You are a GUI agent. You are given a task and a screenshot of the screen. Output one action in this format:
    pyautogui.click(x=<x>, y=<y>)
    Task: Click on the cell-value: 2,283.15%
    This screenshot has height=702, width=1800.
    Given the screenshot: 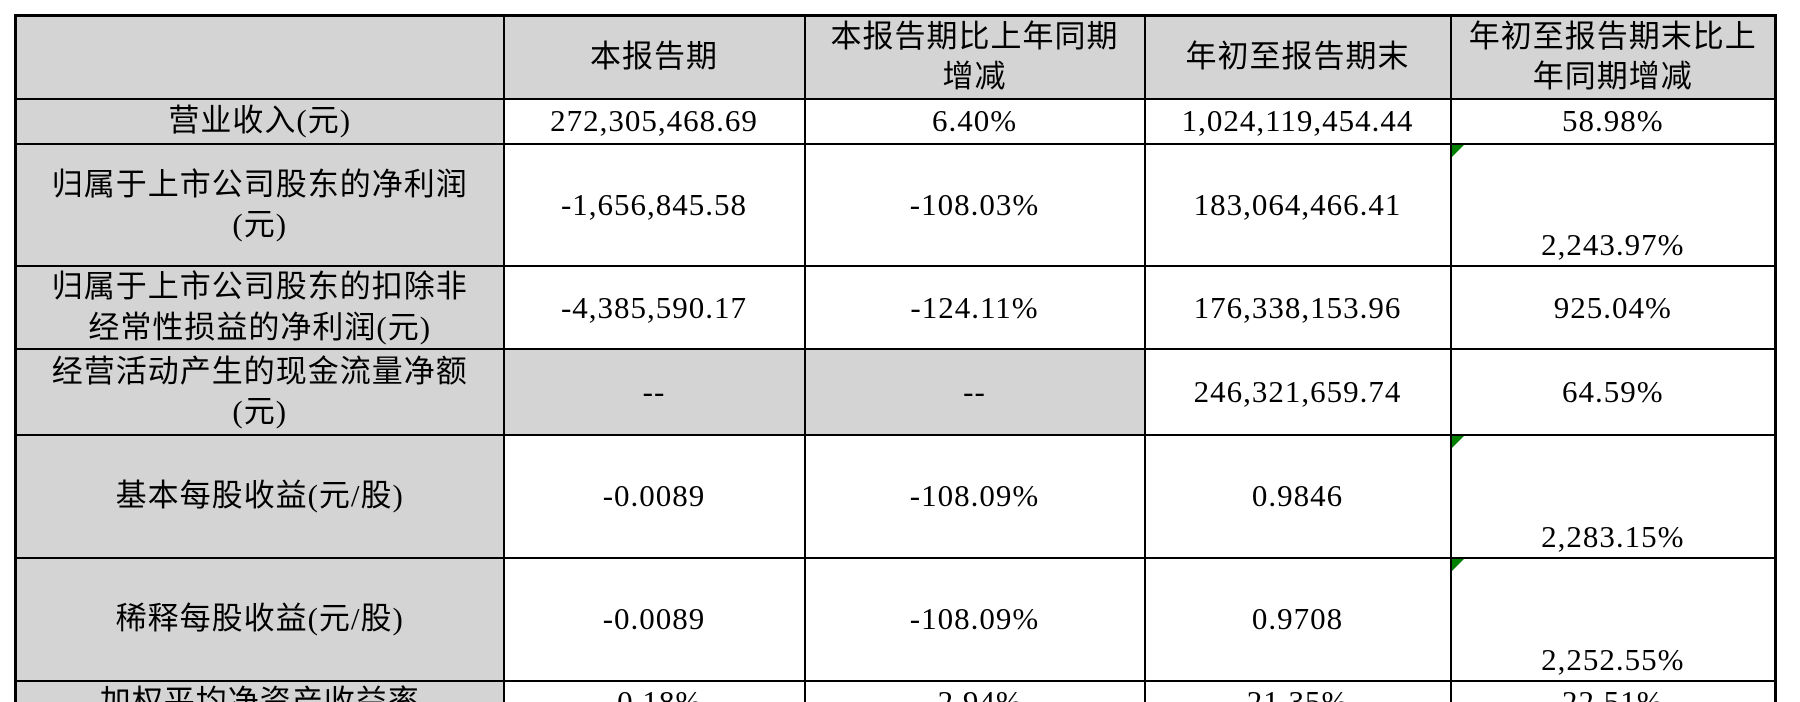 What is the action you would take?
    pyautogui.click(x=1613, y=536)
    